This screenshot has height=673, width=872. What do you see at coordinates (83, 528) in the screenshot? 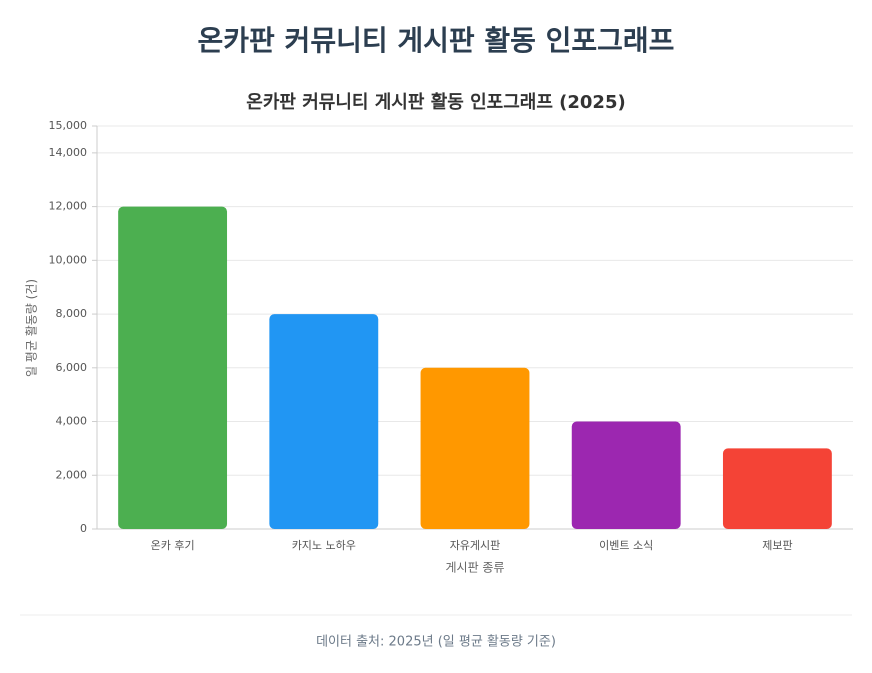
I see `y-tick-label: 0` at bounding box center [83, 528].